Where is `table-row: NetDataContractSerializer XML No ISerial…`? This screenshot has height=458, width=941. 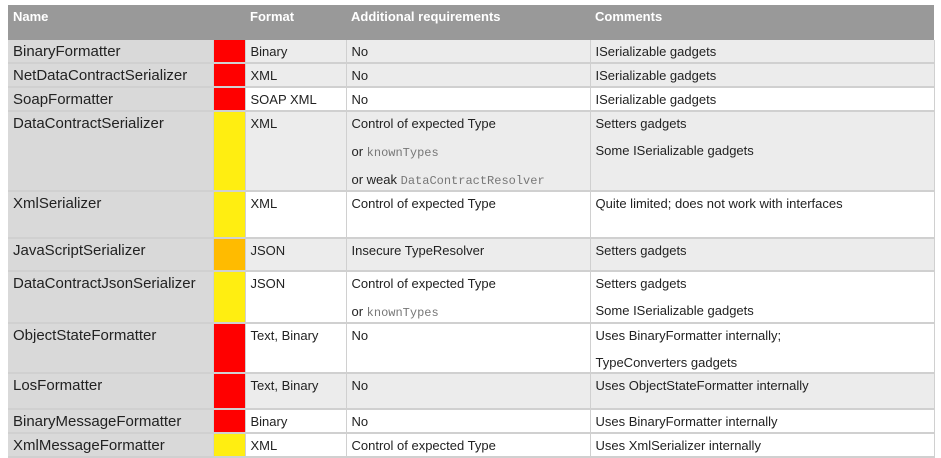
table-row: NetDataContractSerializer XML No ISerial… is located at coordinates (471, 75).